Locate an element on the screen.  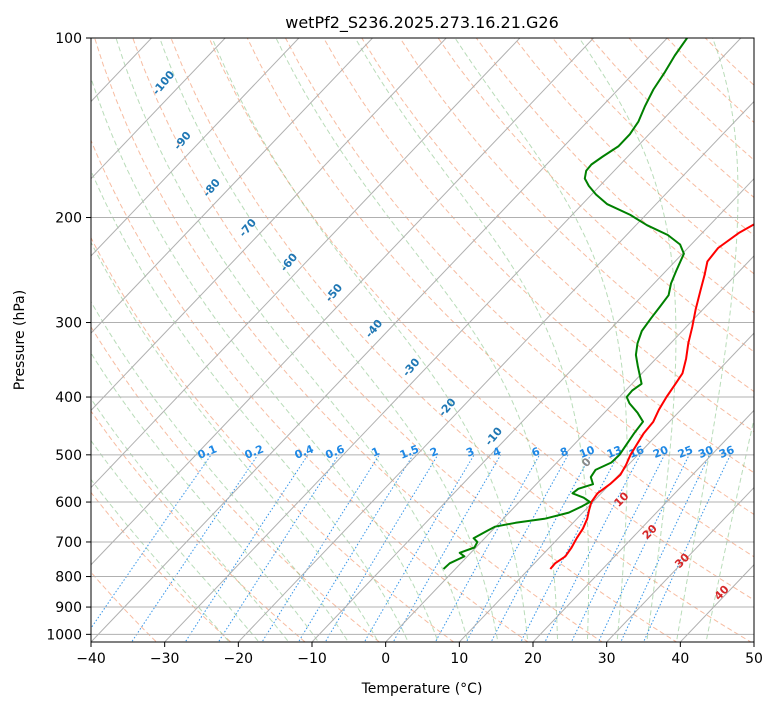
y-tick-label: 700 is located at coordinates (68, 543).